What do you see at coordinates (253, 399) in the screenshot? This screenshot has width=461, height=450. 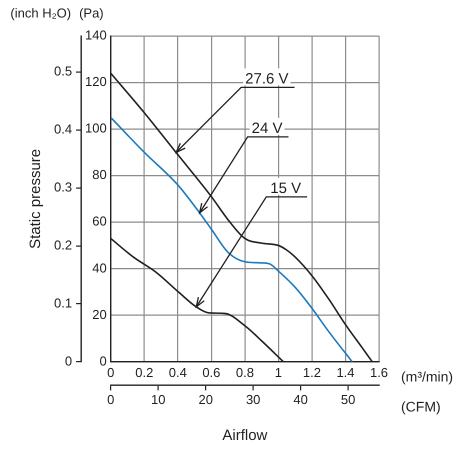 I see `x2-tick-label: 30` at bounding box center [253, 399].